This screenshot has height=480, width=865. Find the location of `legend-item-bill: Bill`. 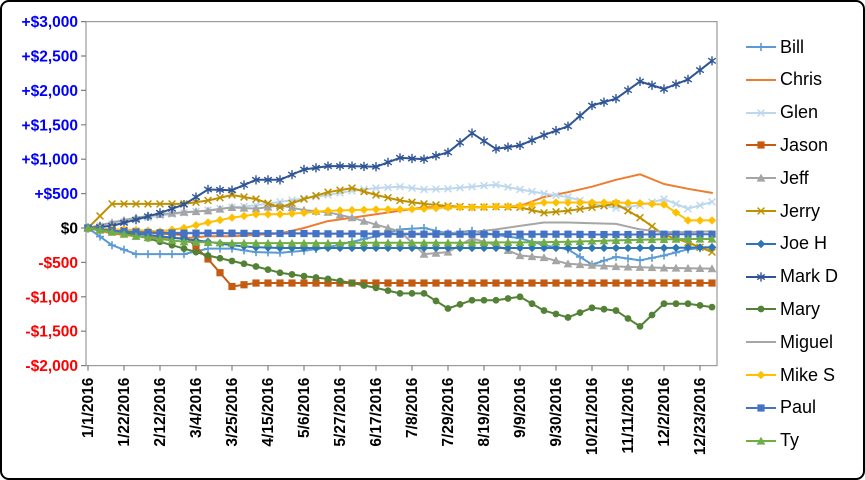

legend-item-bill: Bill is located at coordinates (774, 47).